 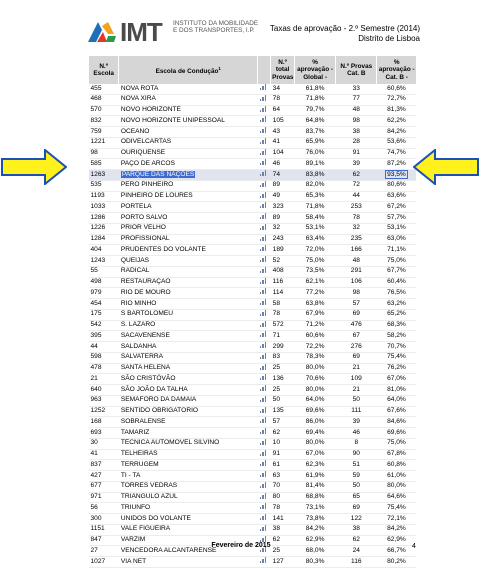 What do you see at coordinates (315, 325) in the screenshot?
I see `row-apr-text: 71,2%` at bounding box center [315, 325].